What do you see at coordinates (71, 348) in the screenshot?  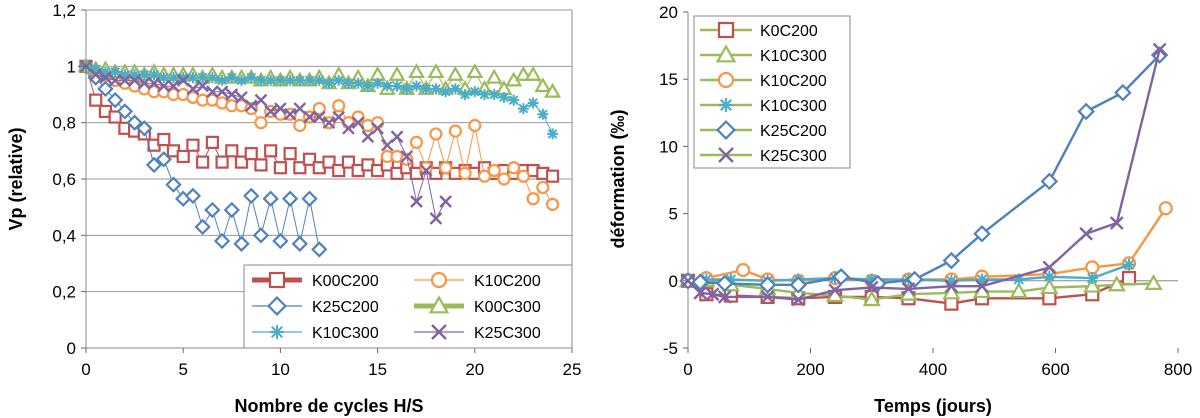 I see `y-tick-label: 0` at bounding box center [71, 348].